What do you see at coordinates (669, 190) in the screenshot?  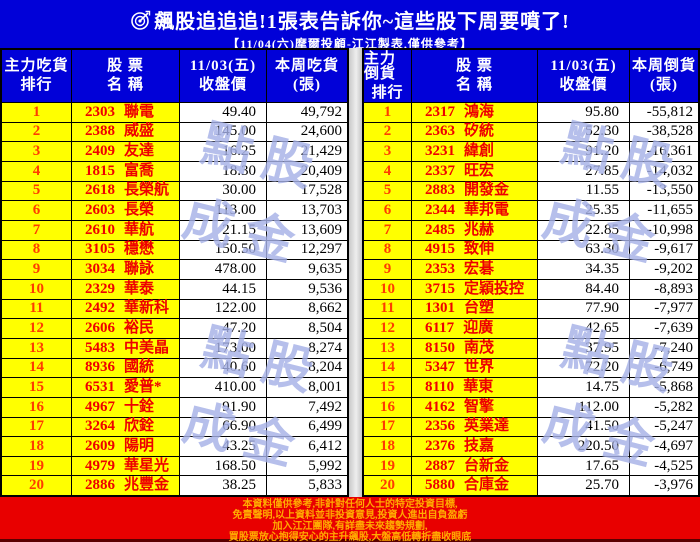 I see `volume-cell-text: -13,550` at bounding box center [669, 190].